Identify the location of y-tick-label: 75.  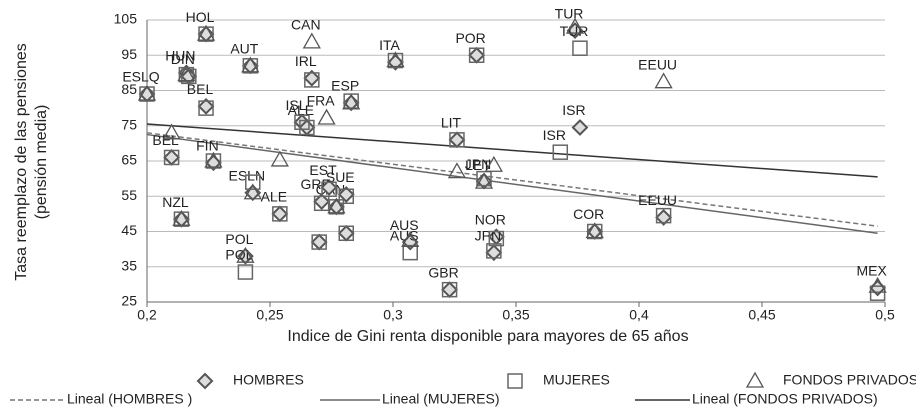
(129, 124).